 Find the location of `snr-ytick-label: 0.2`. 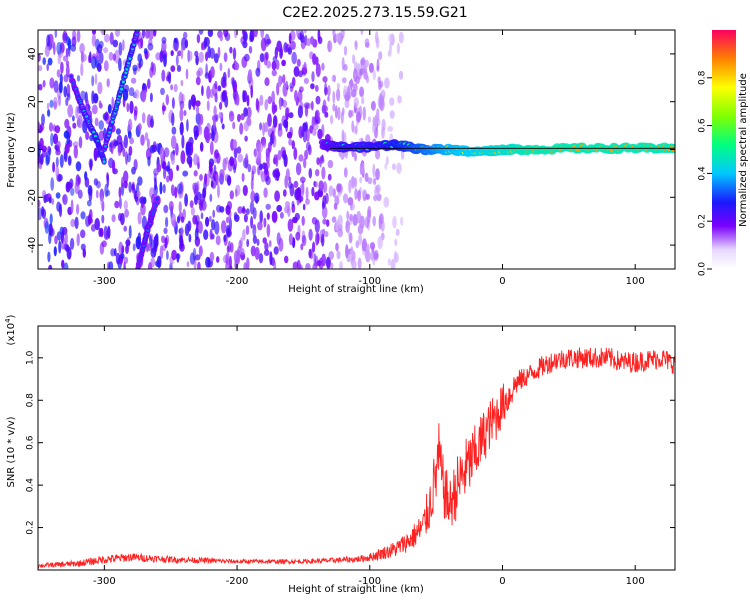

snr-ytick-label: 0.2 is located at coordinates (31, 527).